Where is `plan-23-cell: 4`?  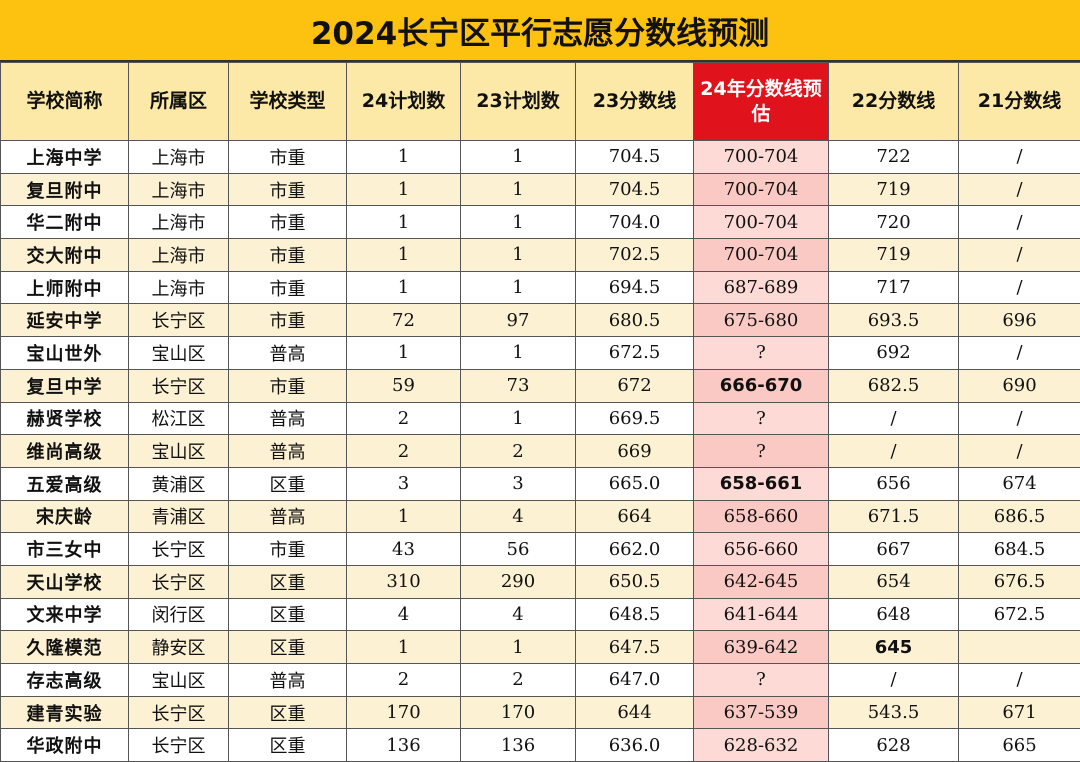
plan-23-cell: 4 is located at coordinates (518, 614).